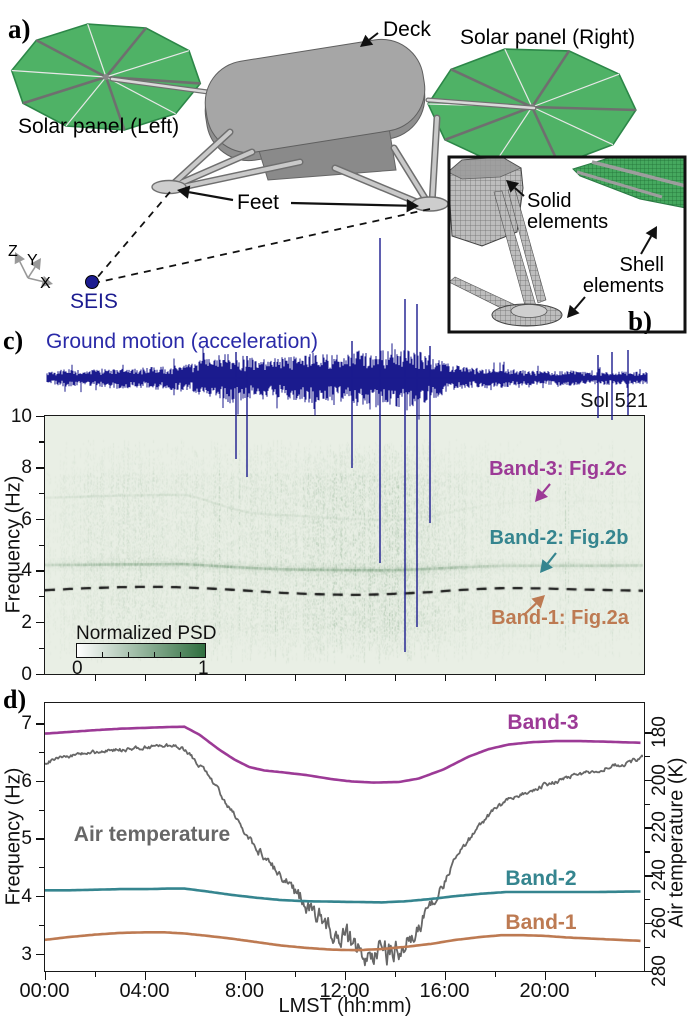 The width and height of the screenshot is (690, 1024). Describe the element at coordinates (106, 77) in the screenshot. I see `solar-panel-left` at that location.